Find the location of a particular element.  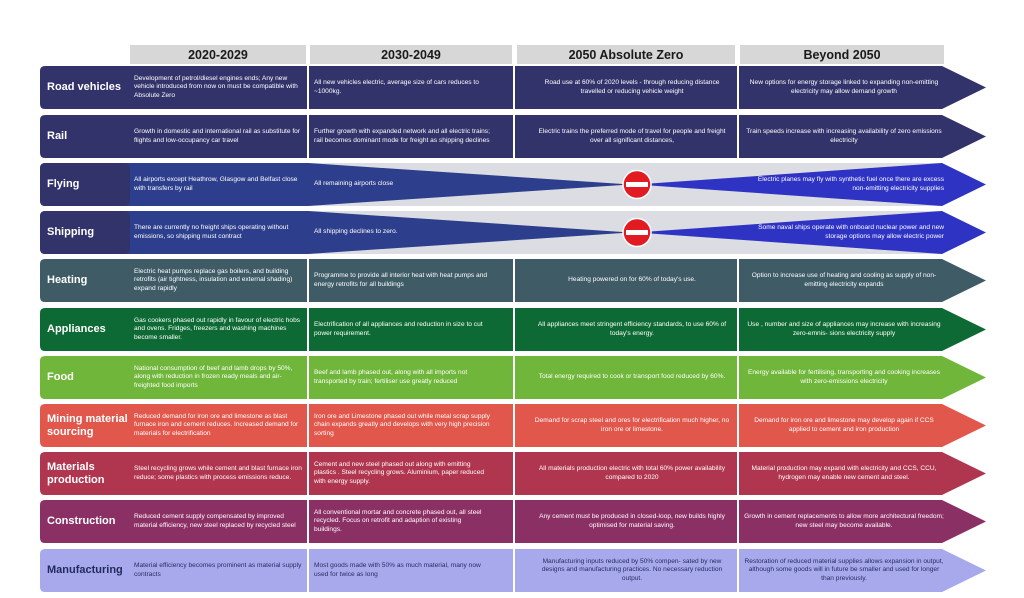

row-label-rail: Rail is located at coordinates (57, 136).